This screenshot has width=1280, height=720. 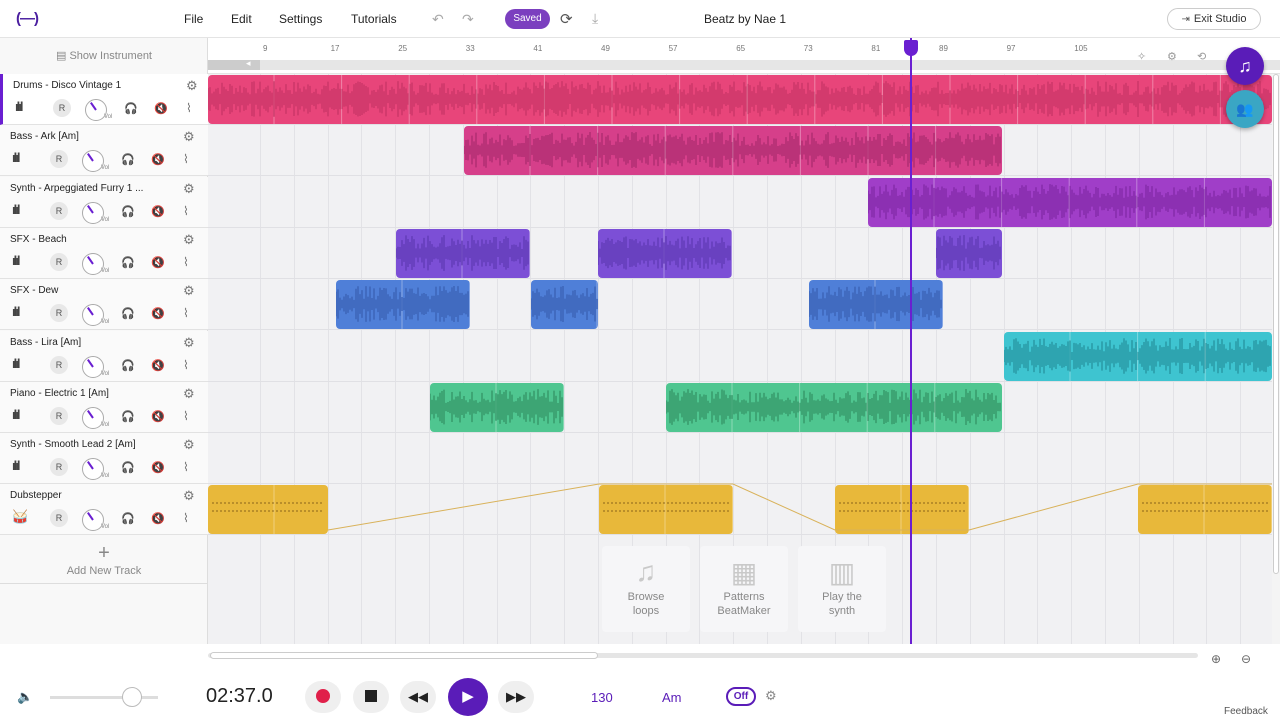 I want to click on download-icon: ⤓, so click(x=595, y=18).